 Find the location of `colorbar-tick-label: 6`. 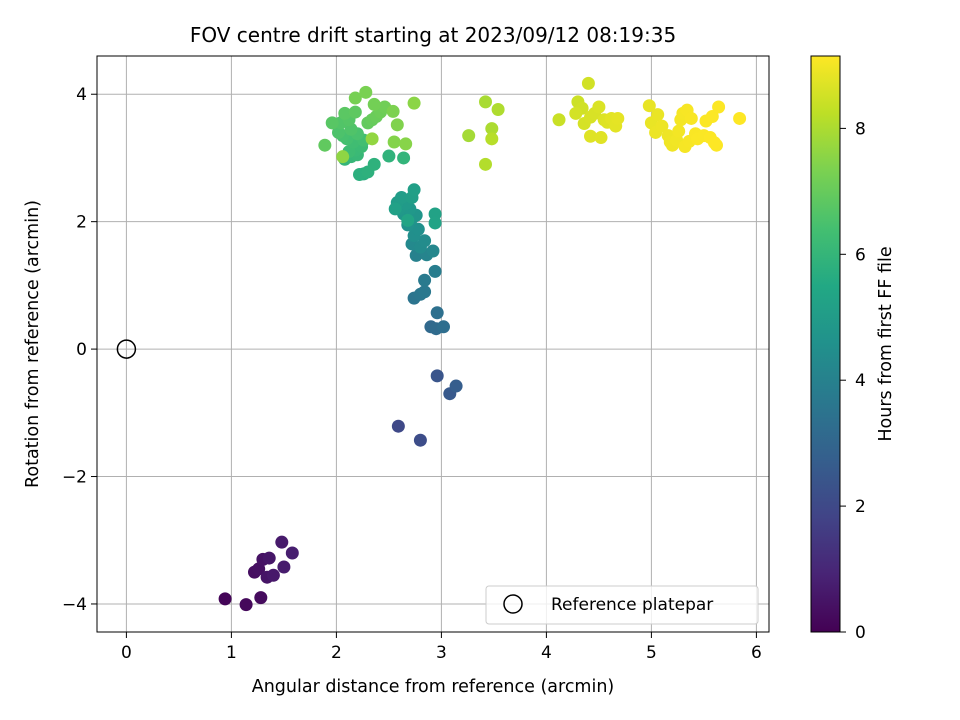

colorbar-tick-label: 6 is located at coordinates (860, 255).